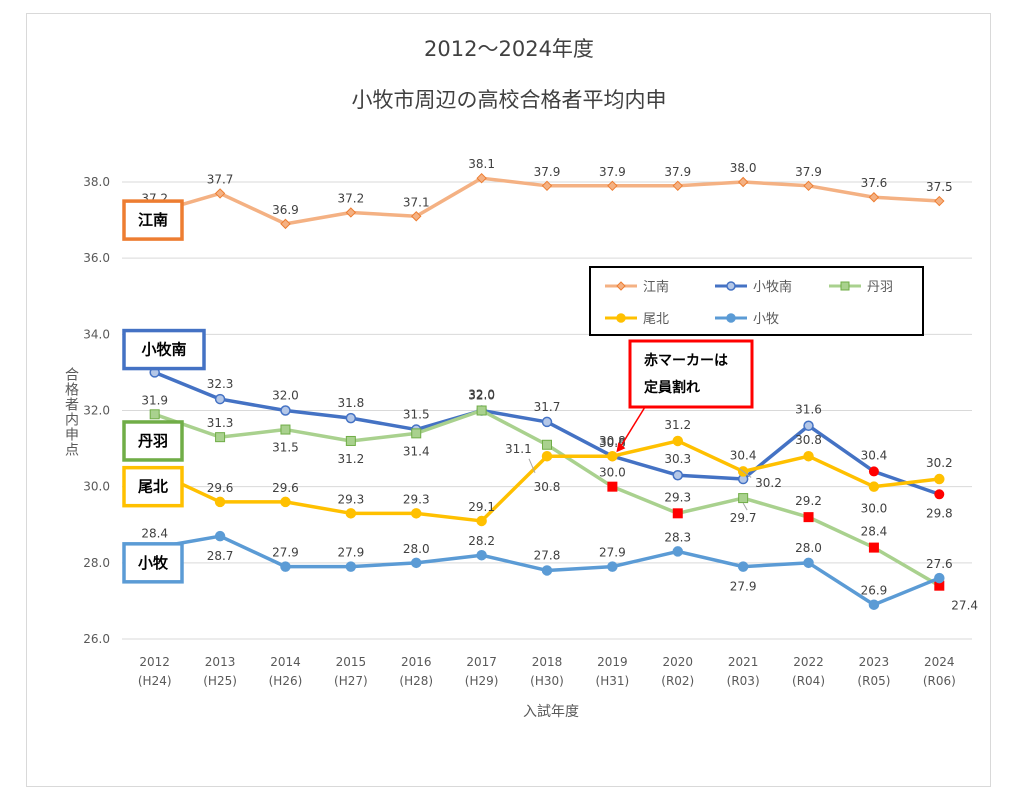 The image size is (1024, 803). What do you see at coordinates (656, 319) in the screenshot?
I see `legend-label: 尾北` at bounding box center [656, 319].